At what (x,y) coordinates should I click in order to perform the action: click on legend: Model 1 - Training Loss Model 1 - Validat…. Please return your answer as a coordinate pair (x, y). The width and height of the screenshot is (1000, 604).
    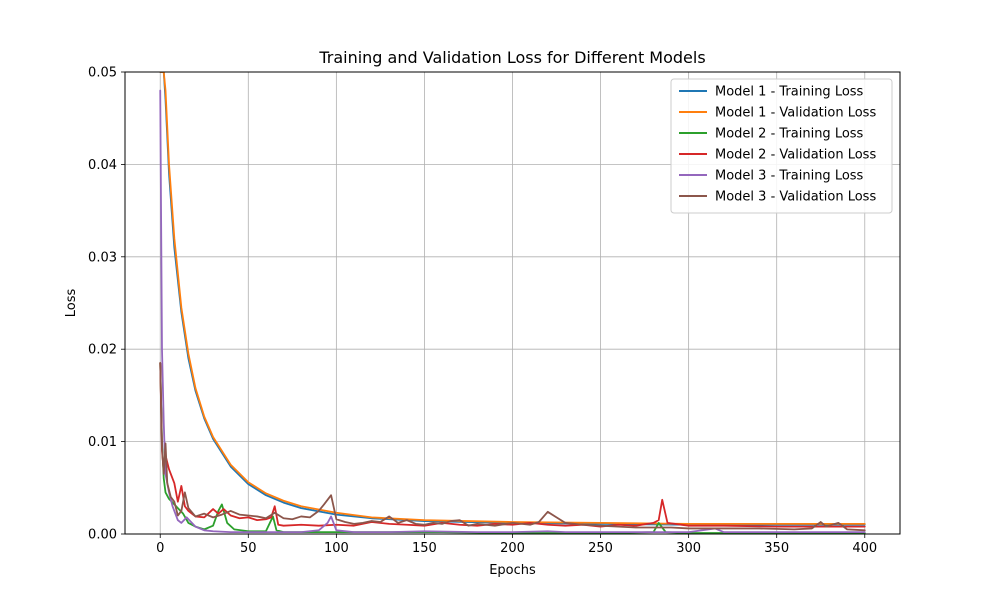
    Looking at the image, I should click on (781, 146).